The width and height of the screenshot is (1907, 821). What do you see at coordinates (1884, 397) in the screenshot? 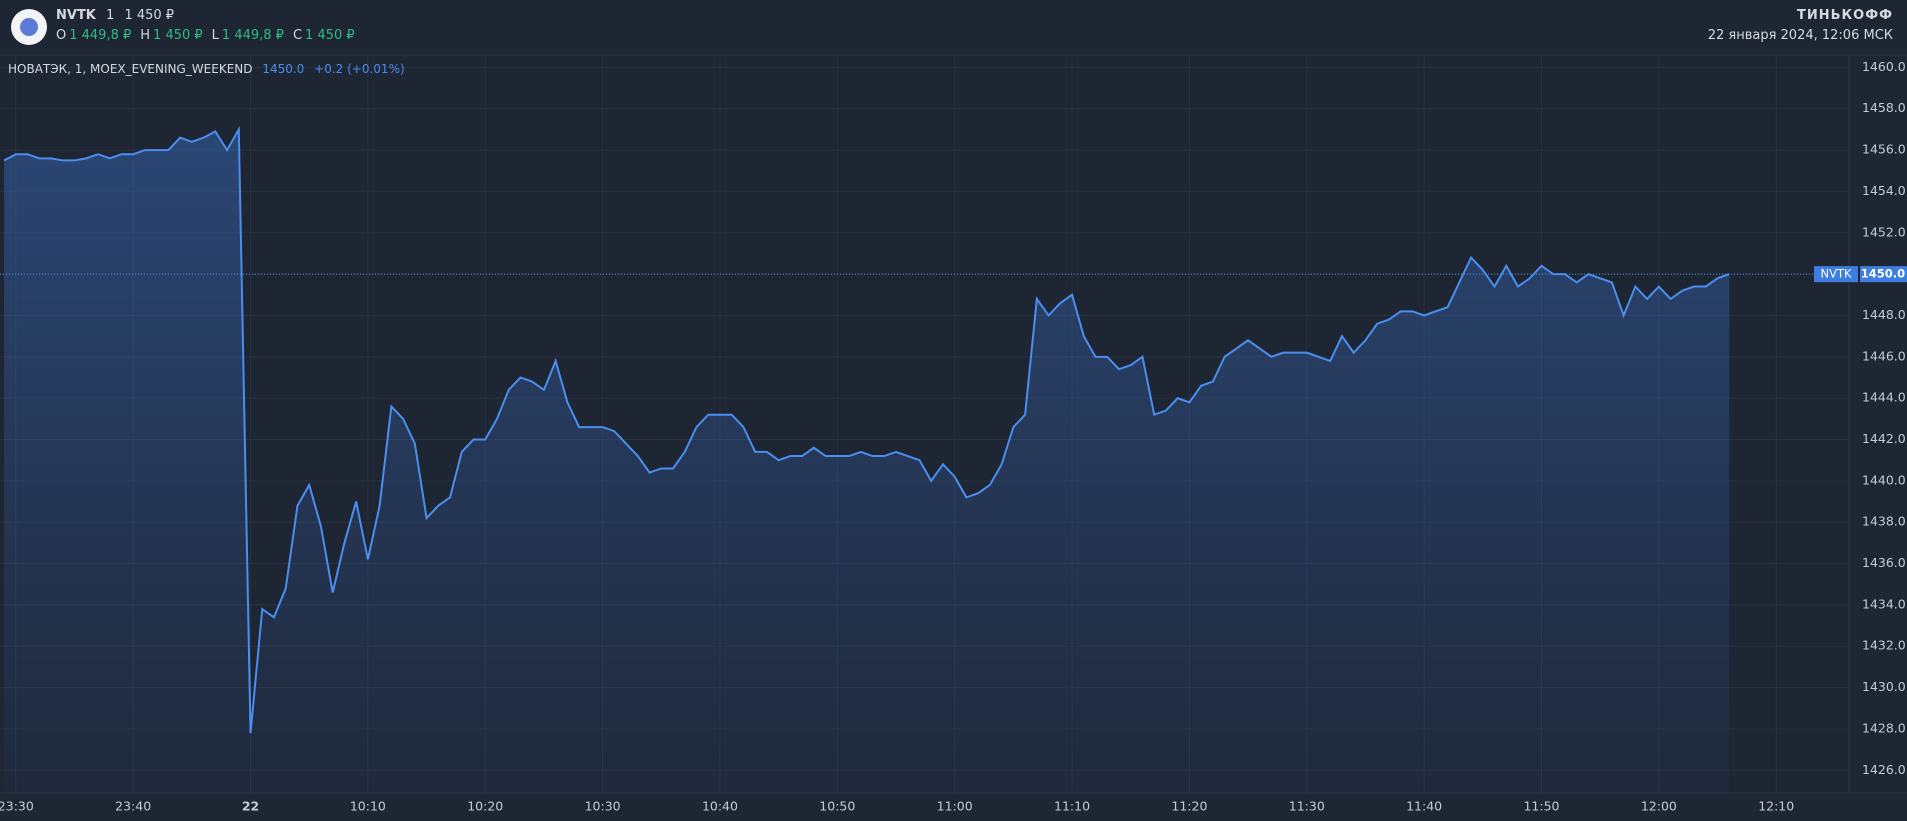
I see `y-tick-label: 1444.0` at bounding box center [1884, 397].